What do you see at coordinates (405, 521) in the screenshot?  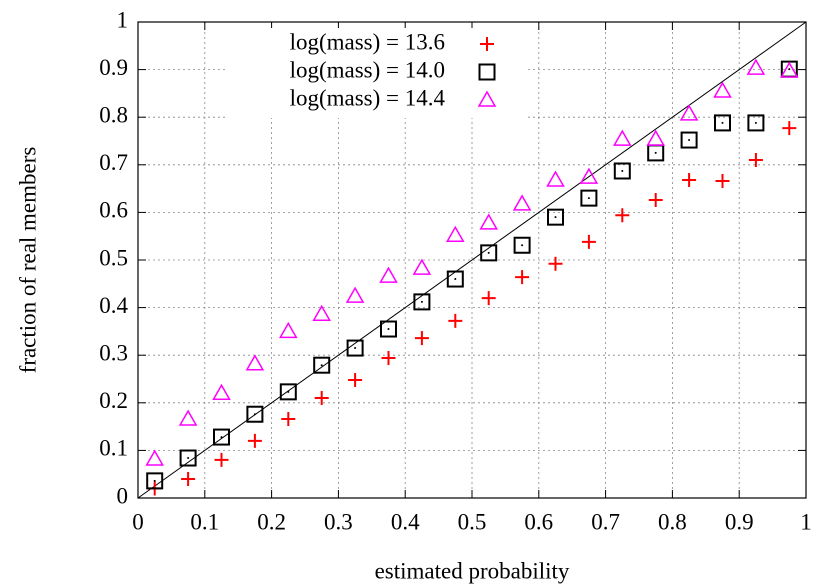 I see `x-tick-label: 0.4` at bounding box center [405, 521].